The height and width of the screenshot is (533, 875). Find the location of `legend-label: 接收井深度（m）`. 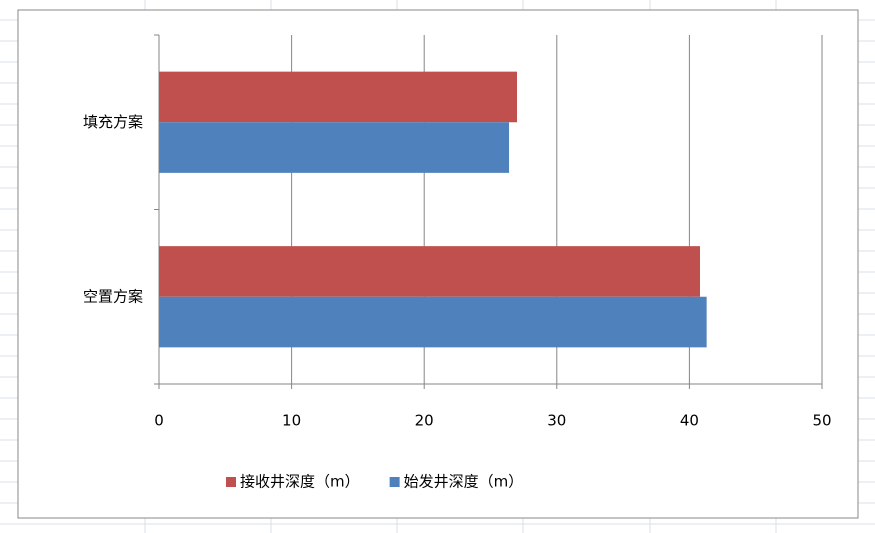

legend-label: 接收井深度（m） is located at coordinates (300, 482).